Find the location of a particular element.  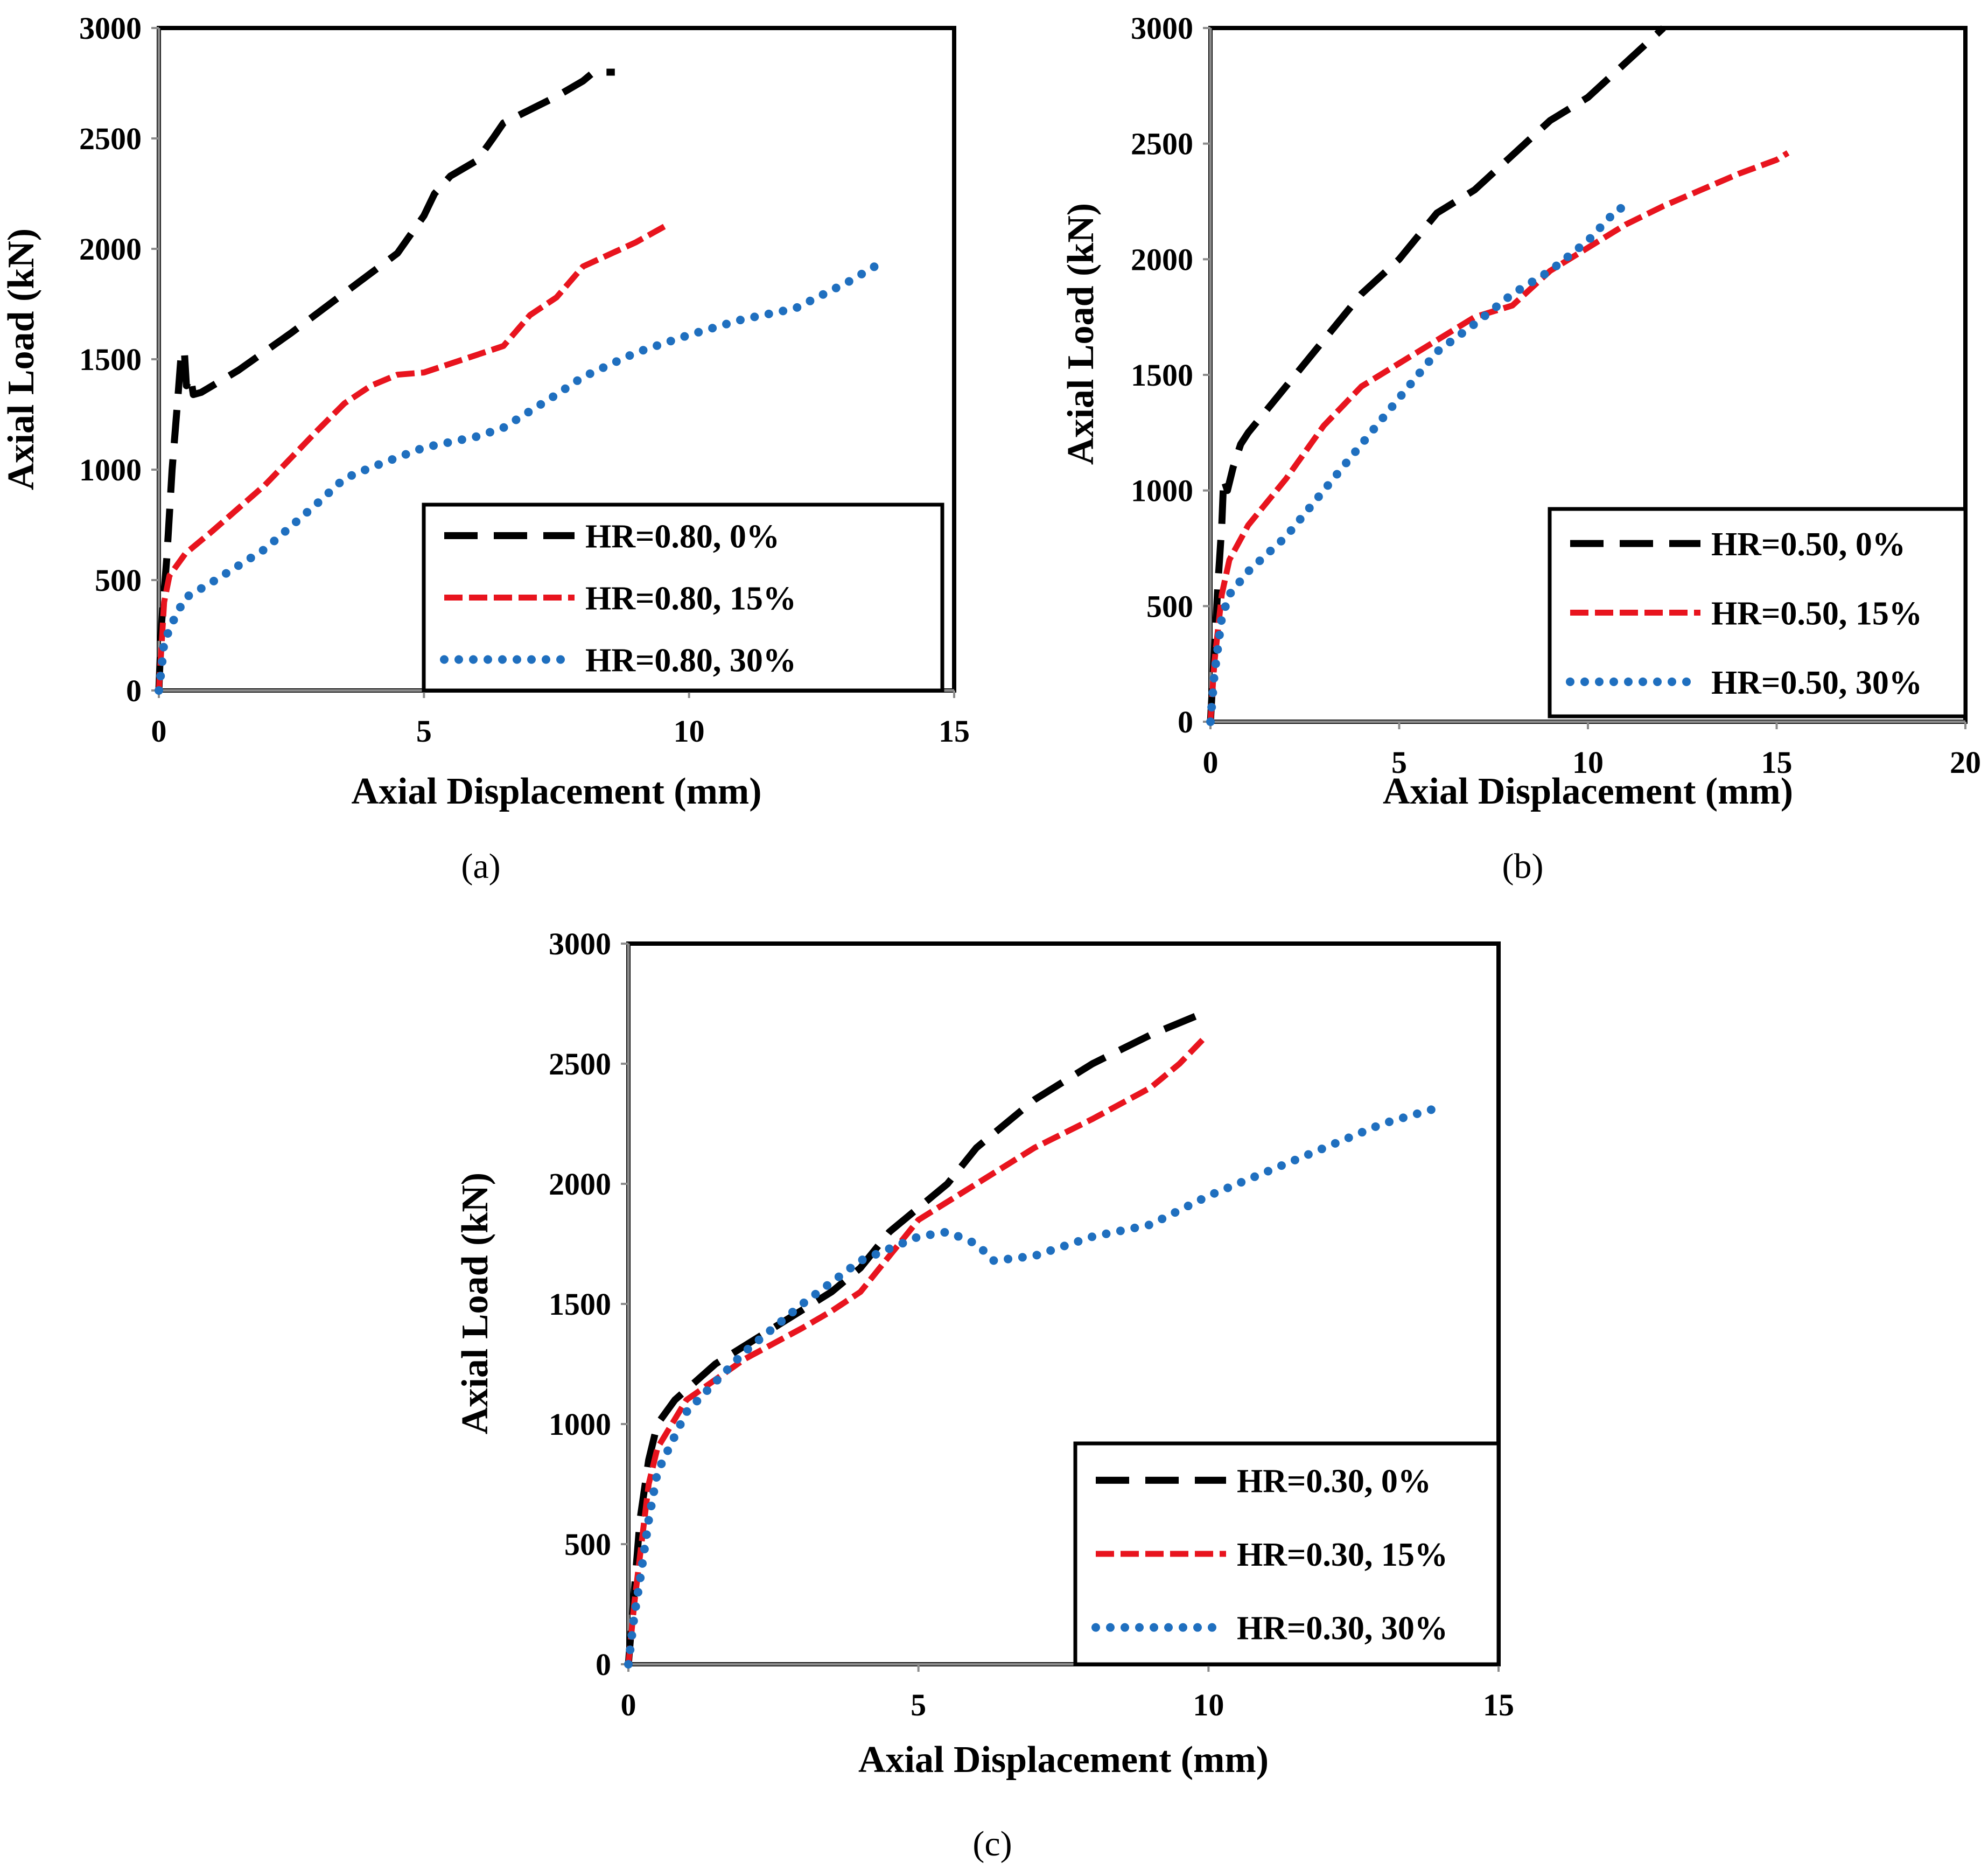

panel-caption: (b) is located at coordinates (1523, 866).